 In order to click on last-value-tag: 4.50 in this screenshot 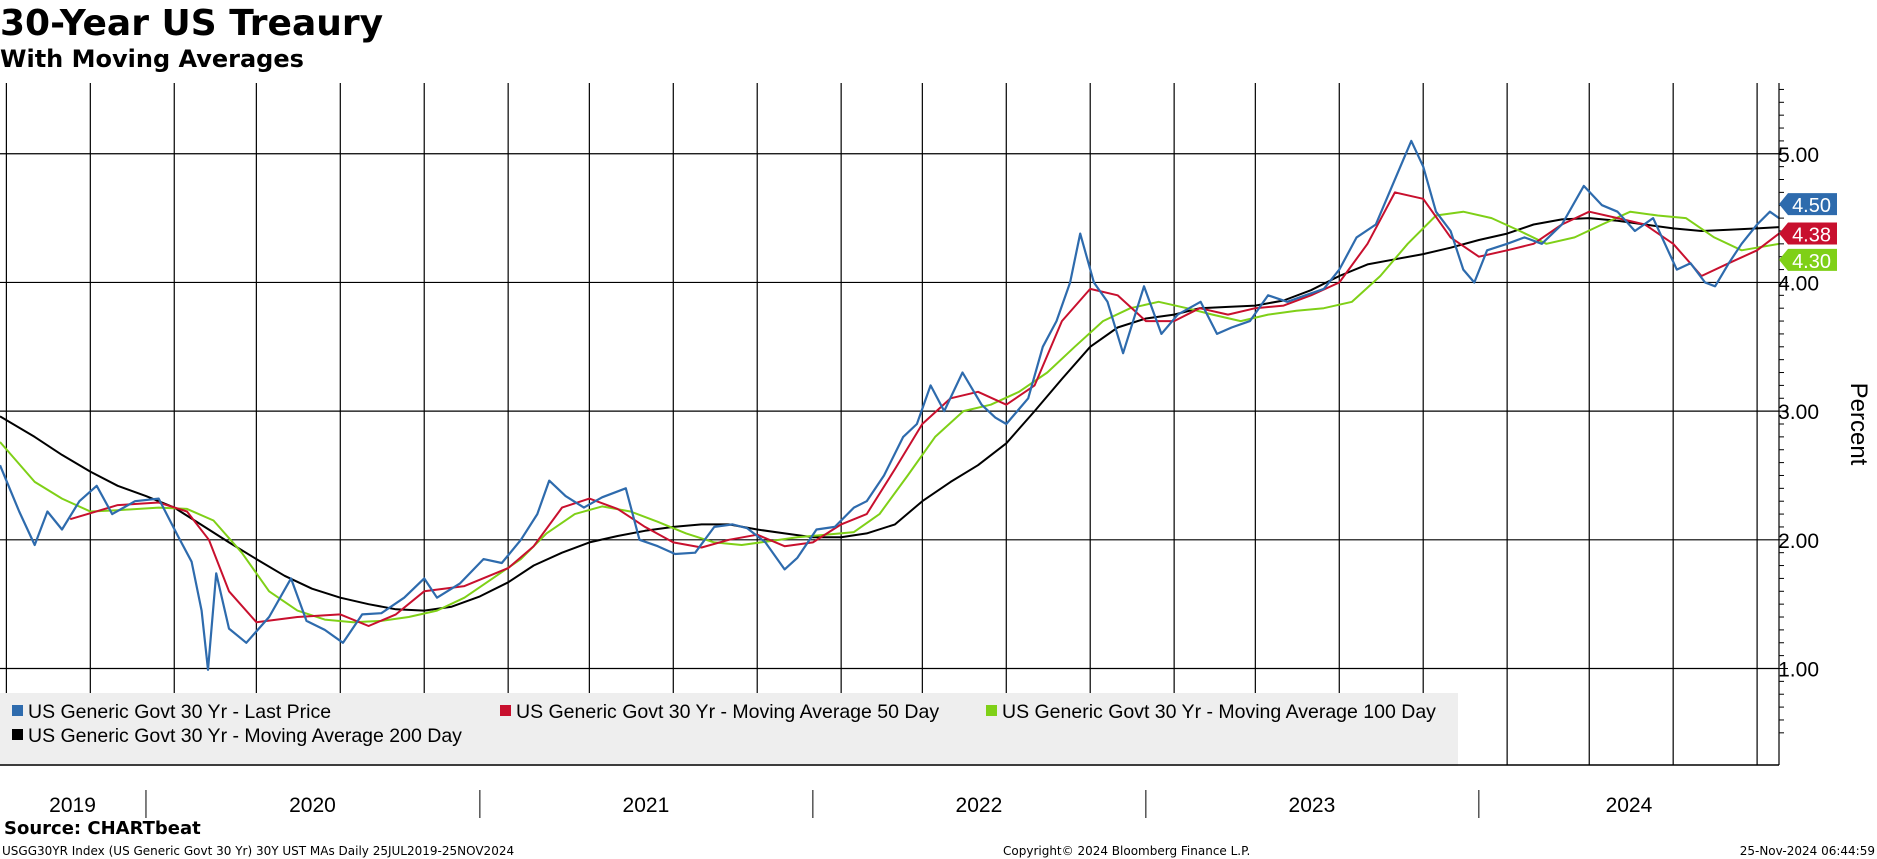, I will do `click(1808, 205)`.